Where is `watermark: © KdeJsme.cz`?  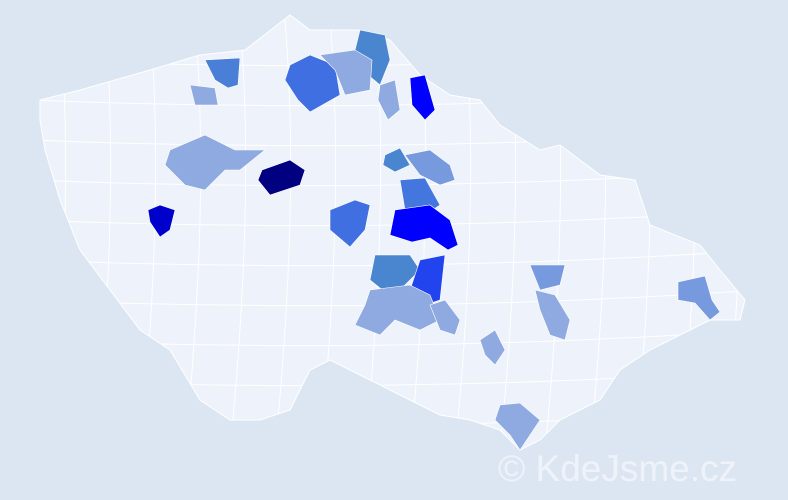
watermark: © KdeJsme.cz is located at coordinates (618, 468).